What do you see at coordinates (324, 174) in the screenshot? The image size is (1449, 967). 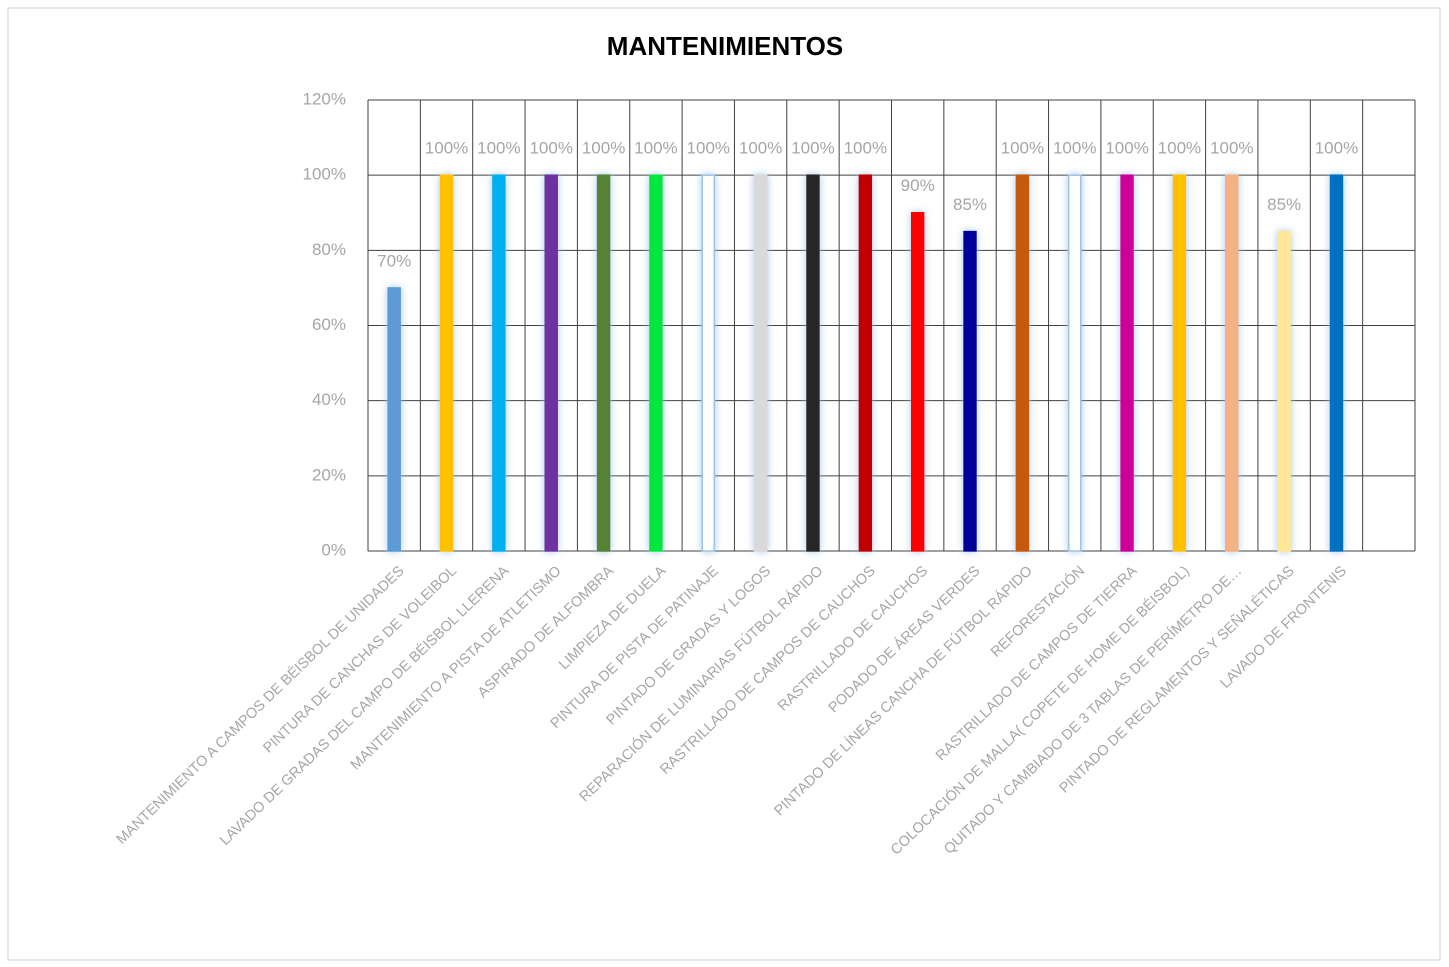 I see `y-tick-label: 100%` at bounding box center [324, 174].